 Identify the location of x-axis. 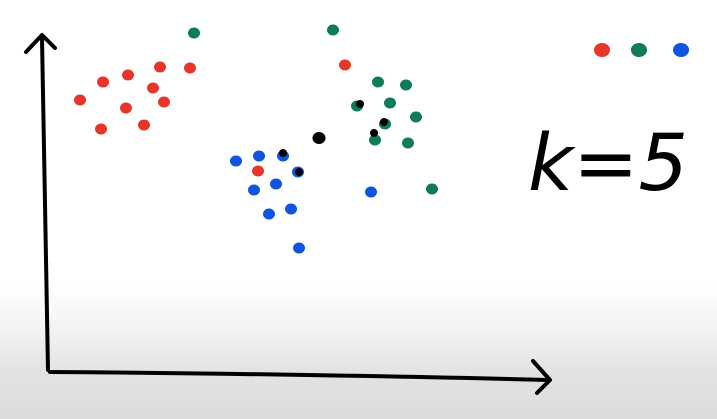
(300, 377).